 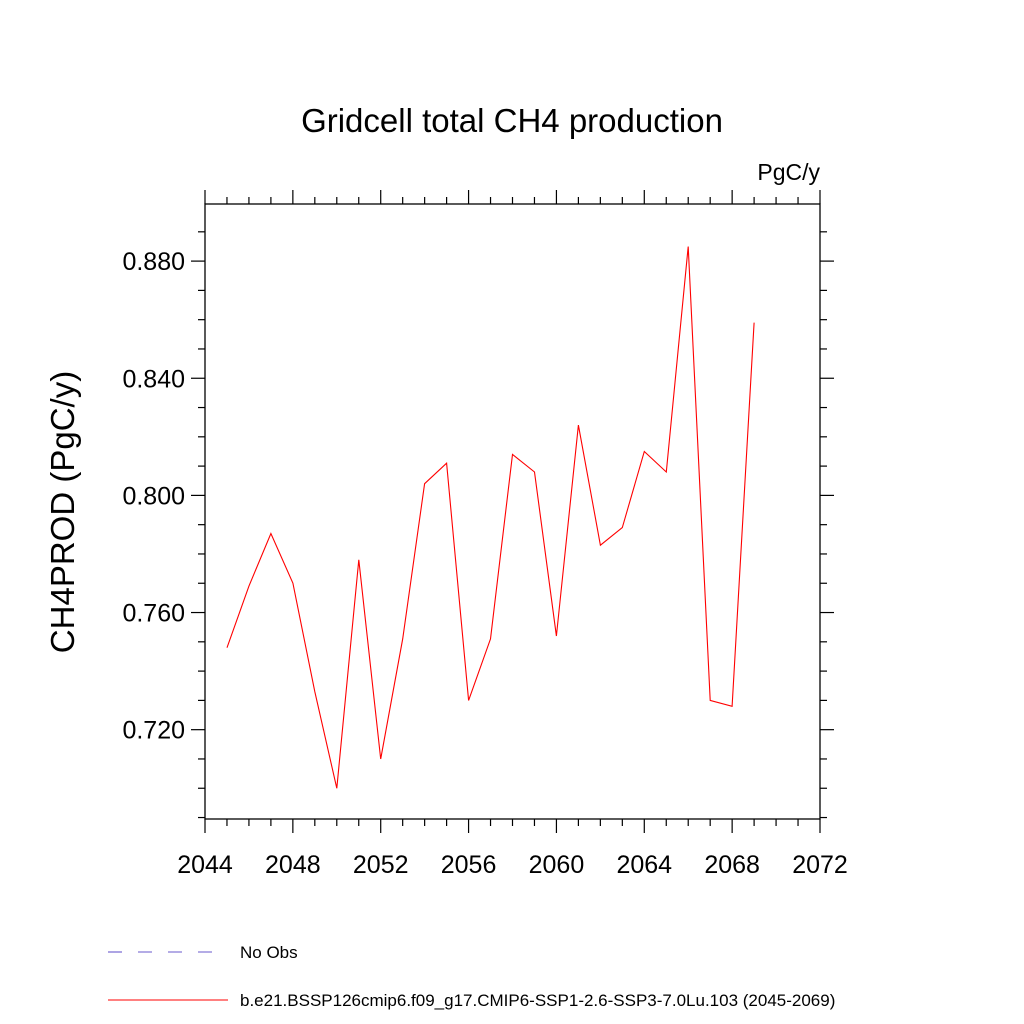 I want to click on x-tick-label: 2068, so click(x=732, y=865).